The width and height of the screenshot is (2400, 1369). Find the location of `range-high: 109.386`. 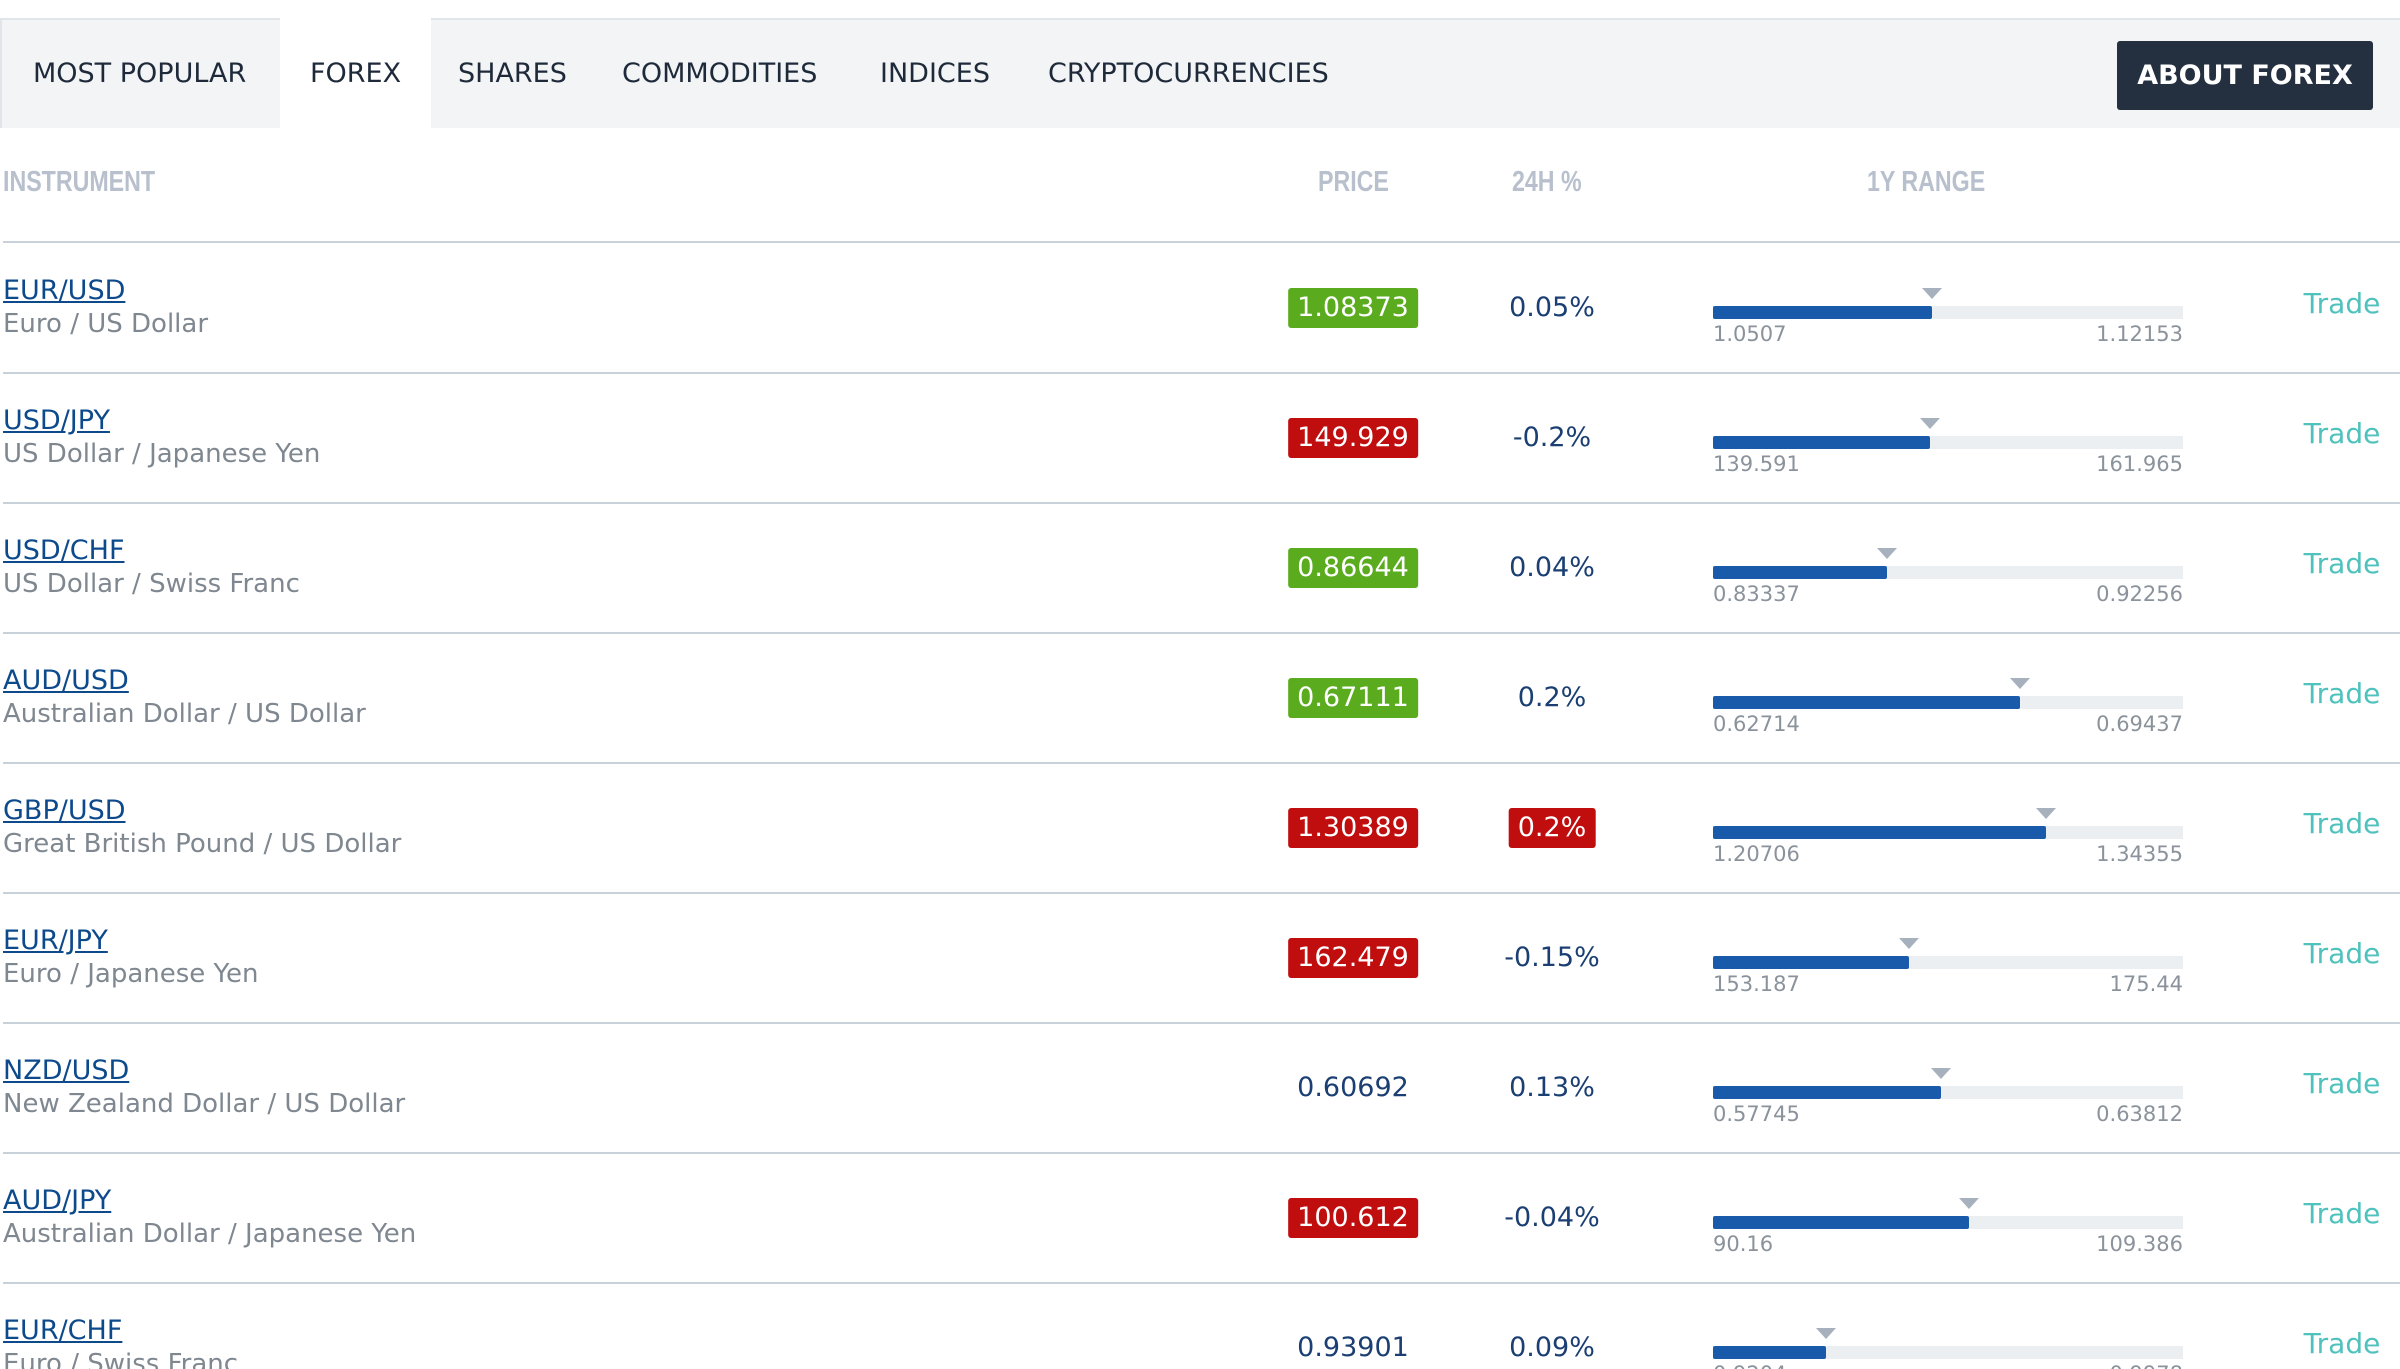

range-high: 109.386 is located at coordinates (2139, 1244).